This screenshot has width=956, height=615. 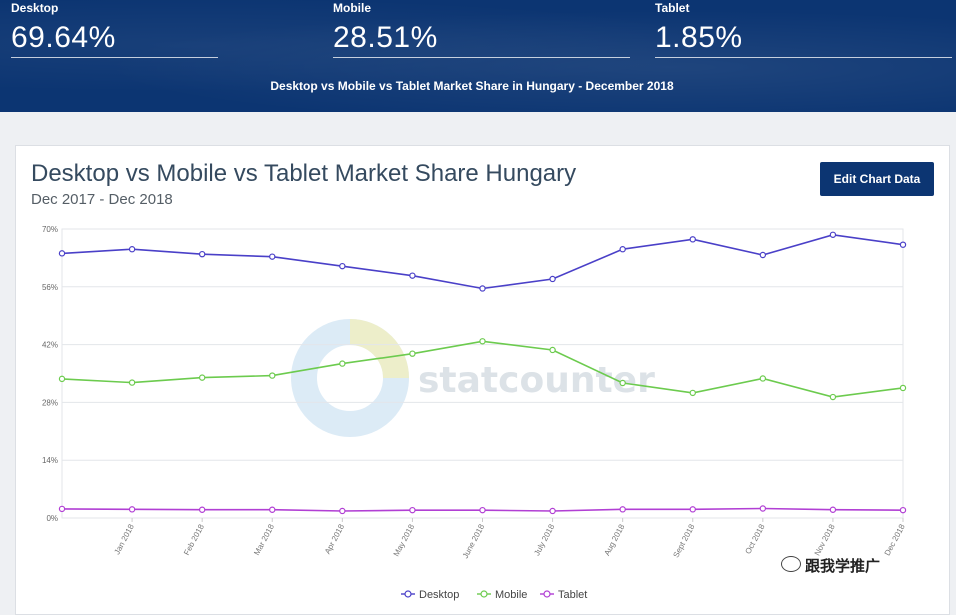 I want to click on y-tick-label: 28%, so click(x=50, y=402).